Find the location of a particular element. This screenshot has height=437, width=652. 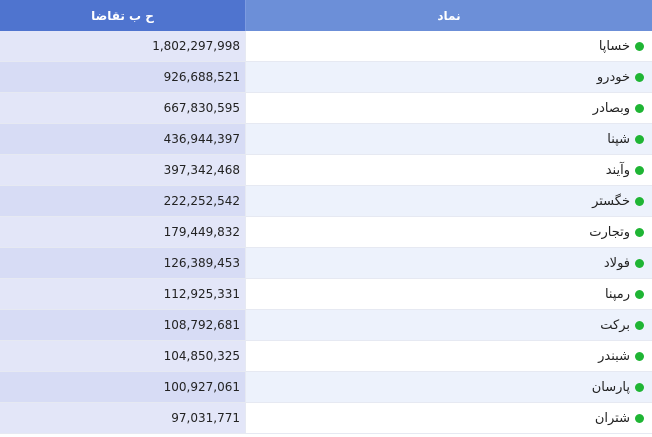

symbol-cell: برکت is located at coordinates (449, 325).